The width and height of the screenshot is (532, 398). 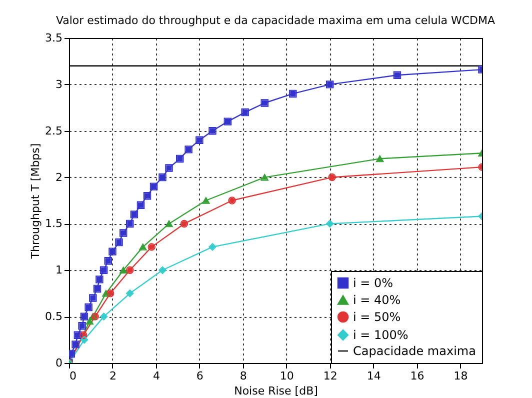 What do you see at coordinates (53, 38) in the screenshot?
I see `y-tick-label: 3.5` at bounding box center [53, 38].